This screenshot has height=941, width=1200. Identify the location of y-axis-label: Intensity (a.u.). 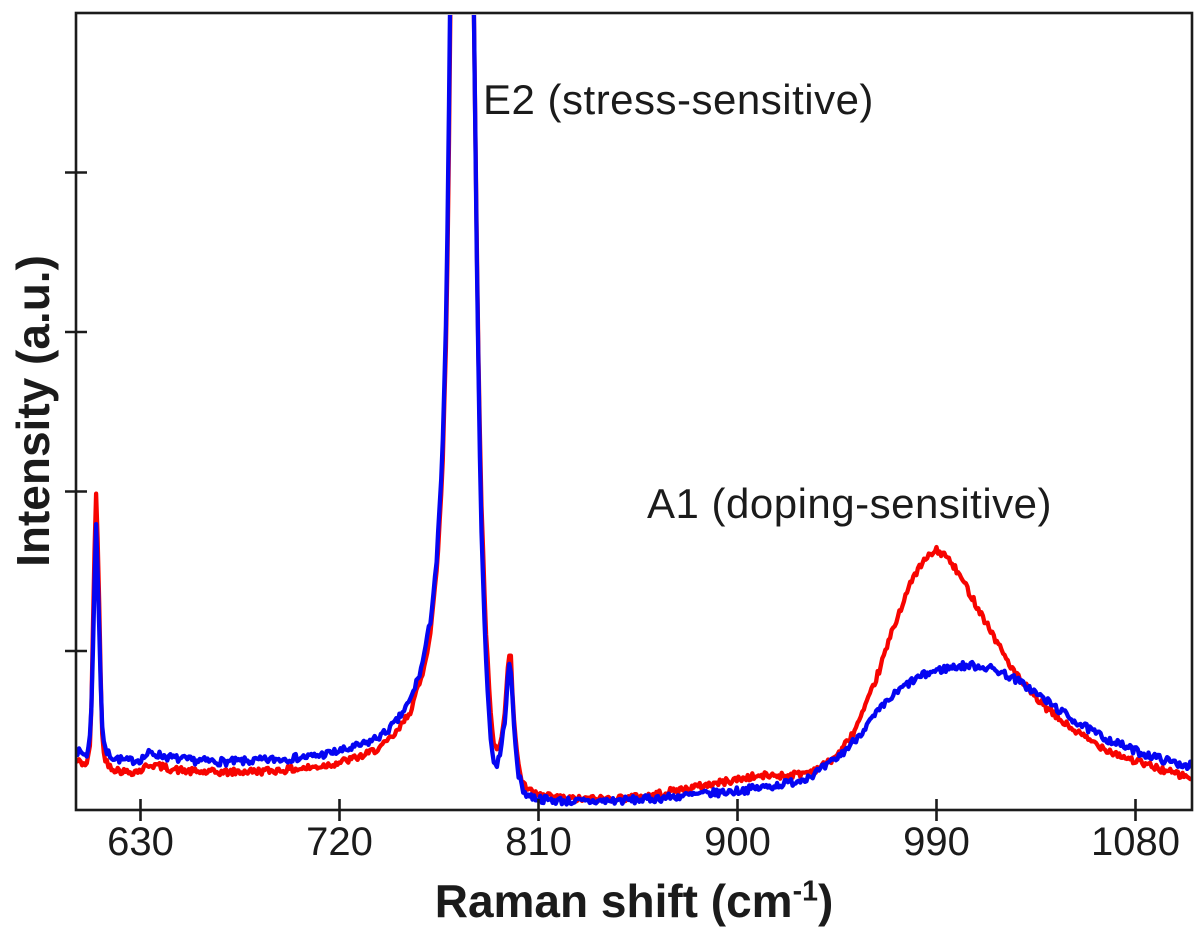
(33, 411).